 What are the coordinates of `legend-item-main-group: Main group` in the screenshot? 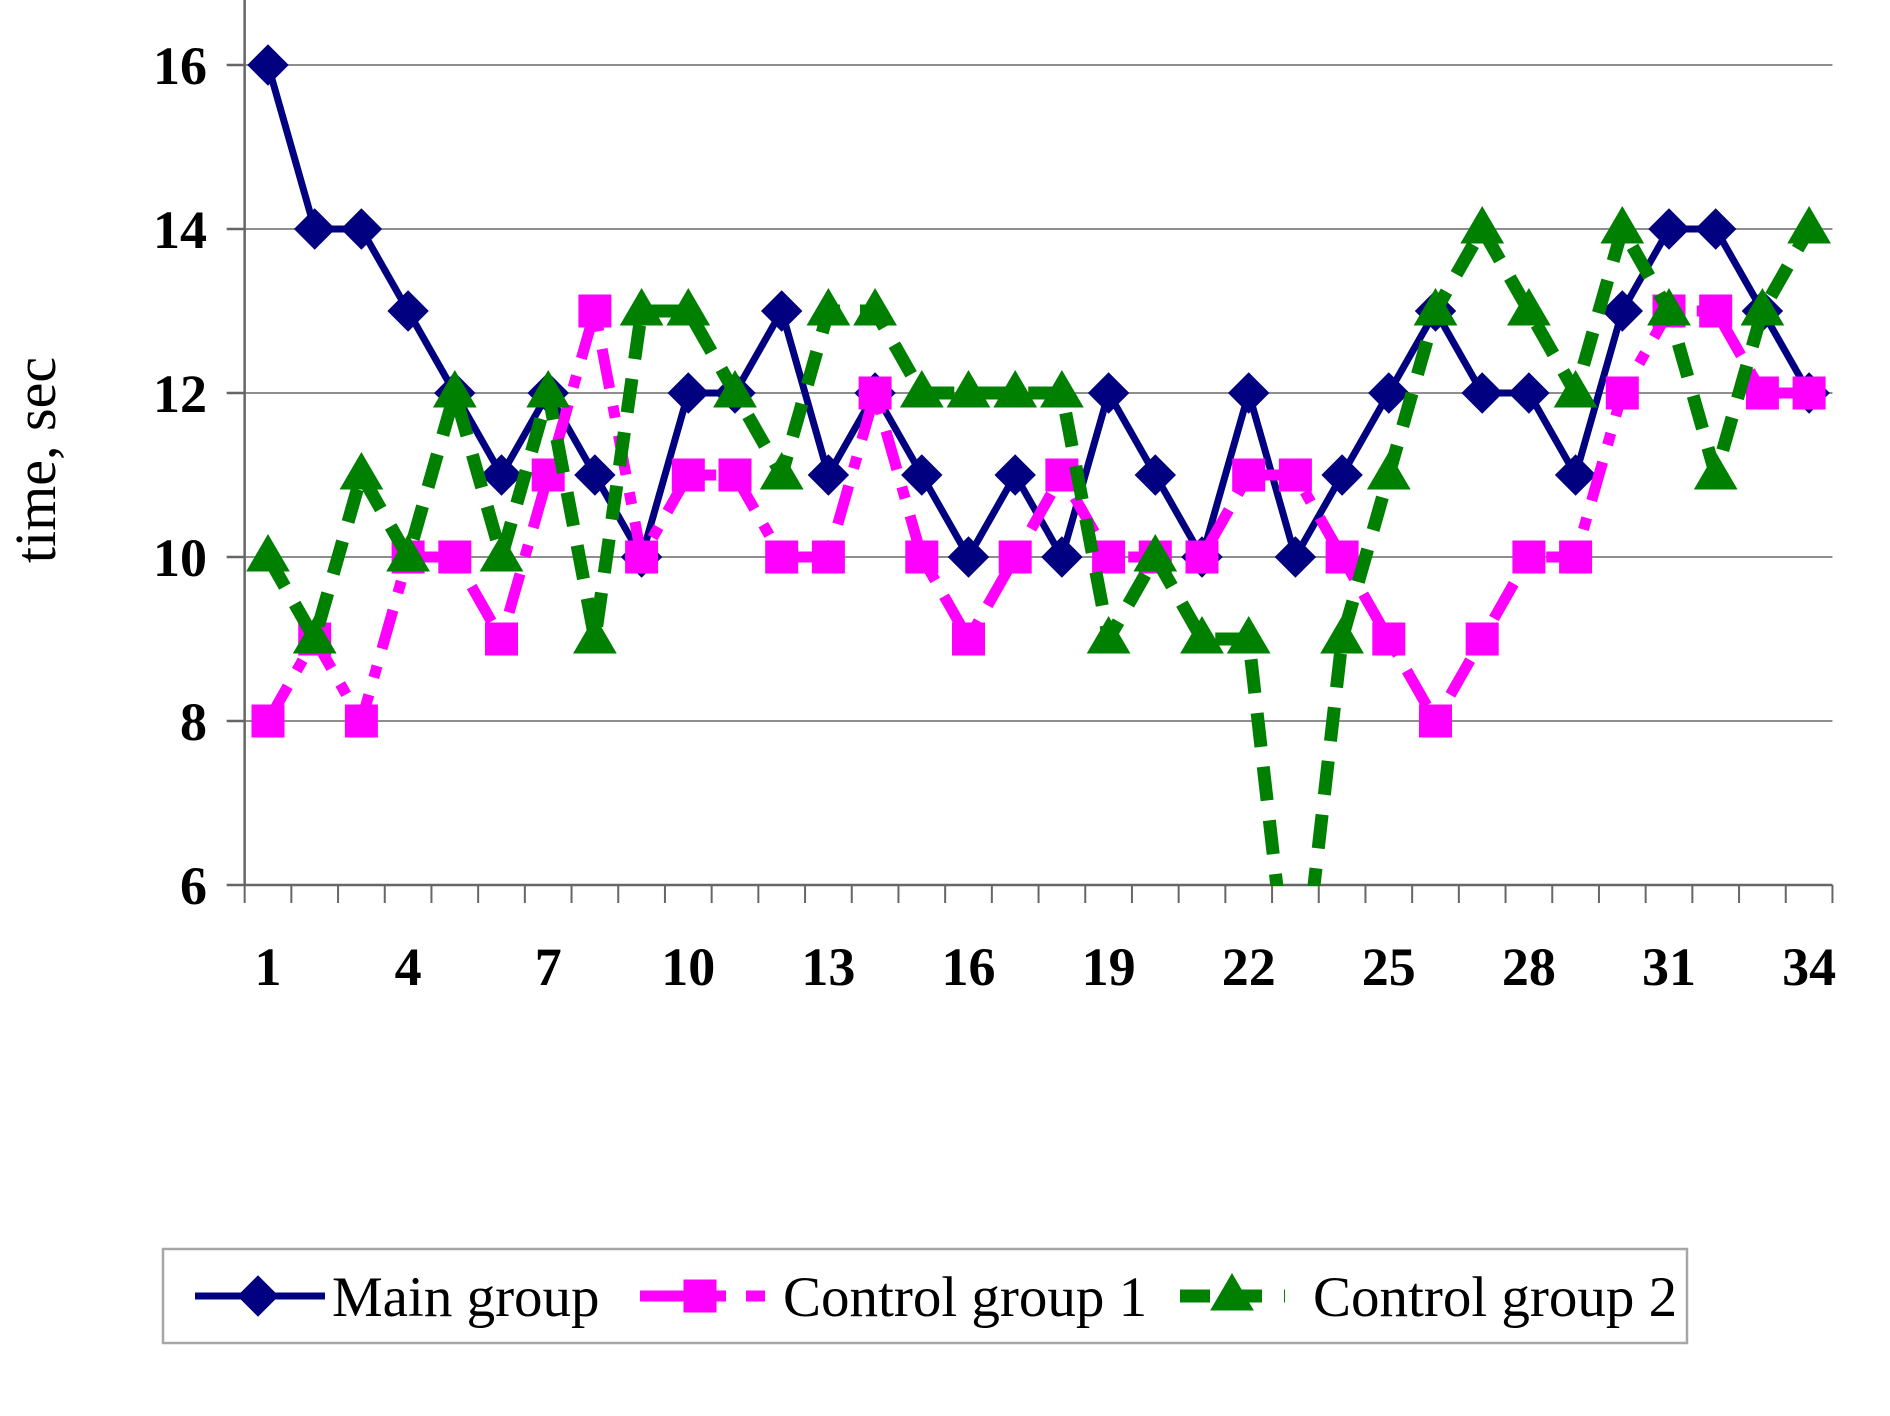 It's located at (397, 1297).